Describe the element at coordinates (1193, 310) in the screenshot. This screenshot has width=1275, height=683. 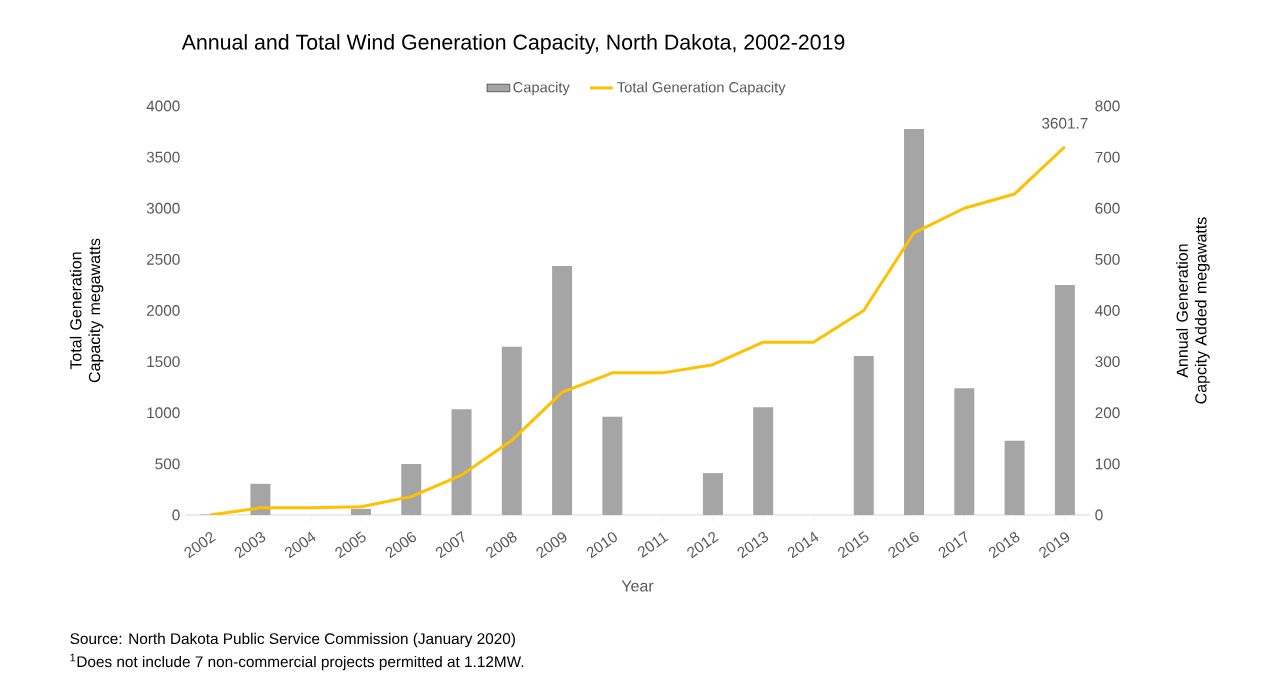
I see `y2-axis-title: Annual Generation Capcity Added megawatts` at that location.